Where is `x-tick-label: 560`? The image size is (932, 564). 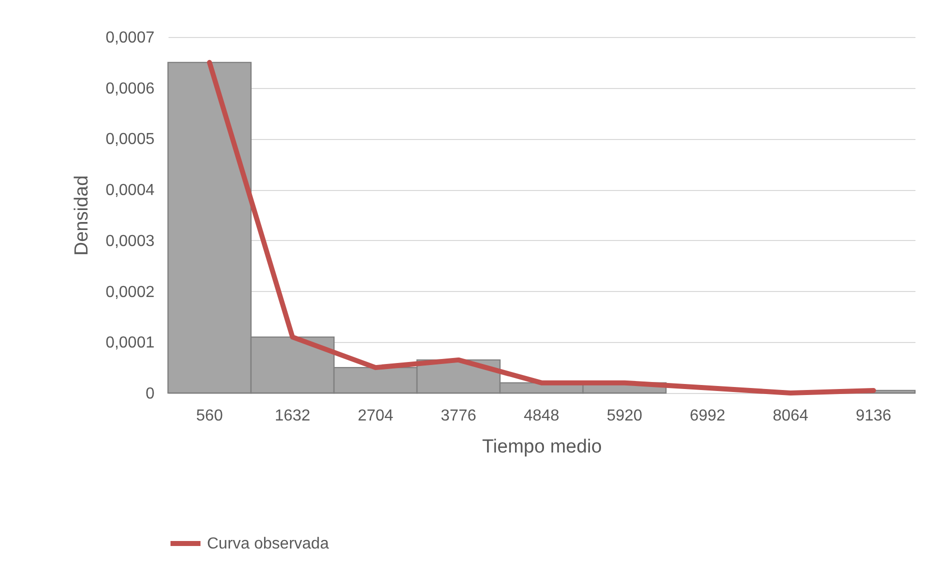 x-tick-label: 560 is located at coordinates (209, 416).